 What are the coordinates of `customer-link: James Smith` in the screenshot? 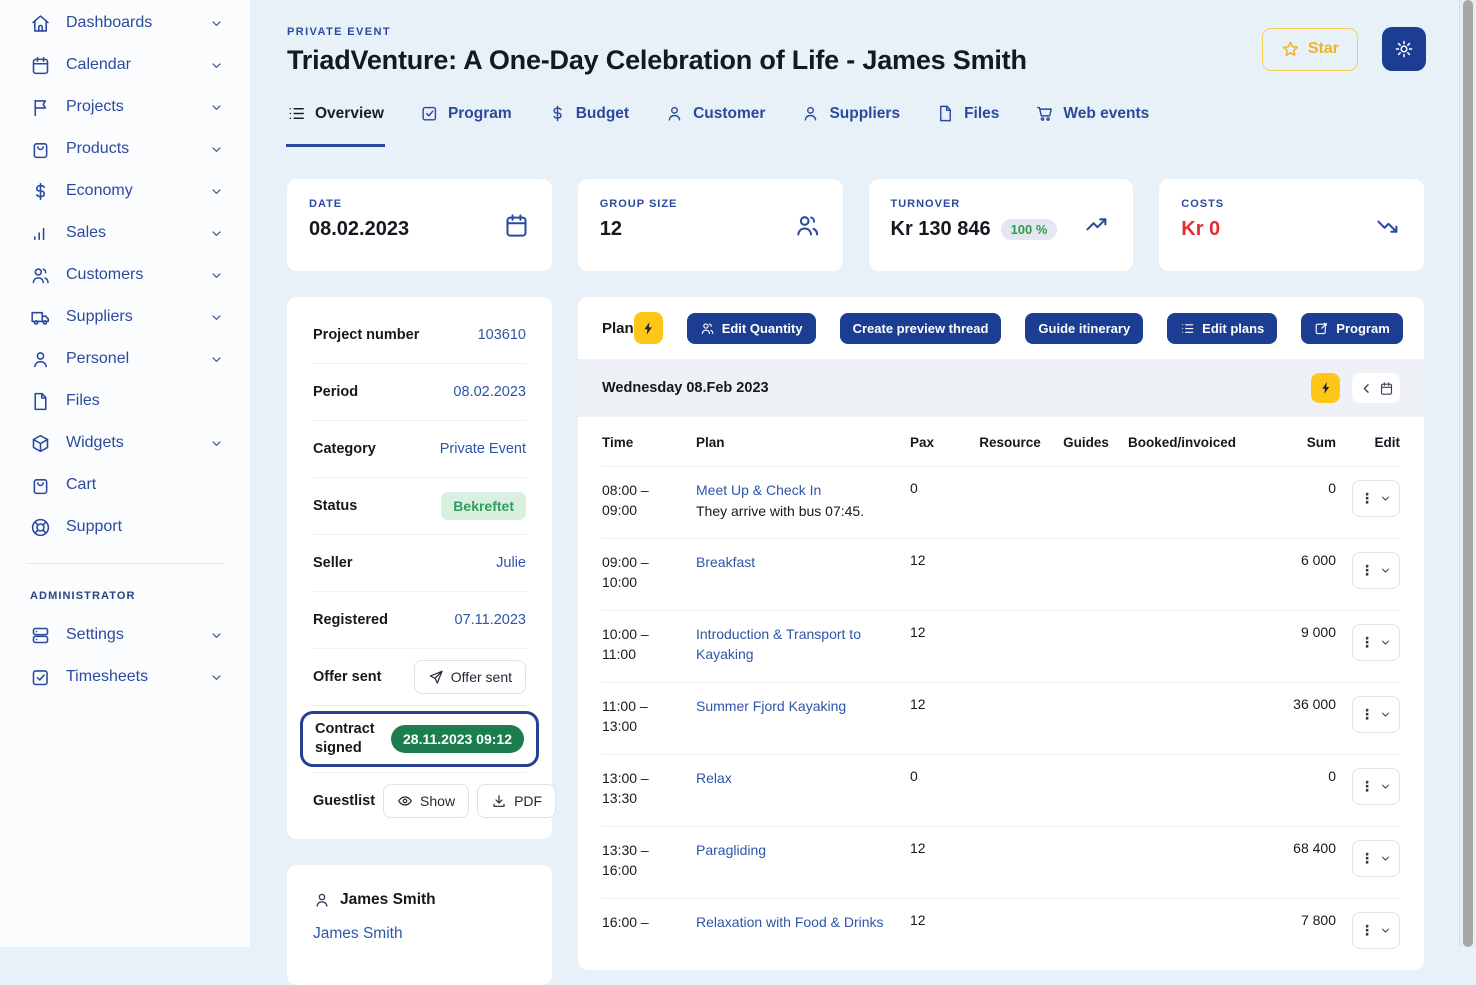 It's located at (358, 933).